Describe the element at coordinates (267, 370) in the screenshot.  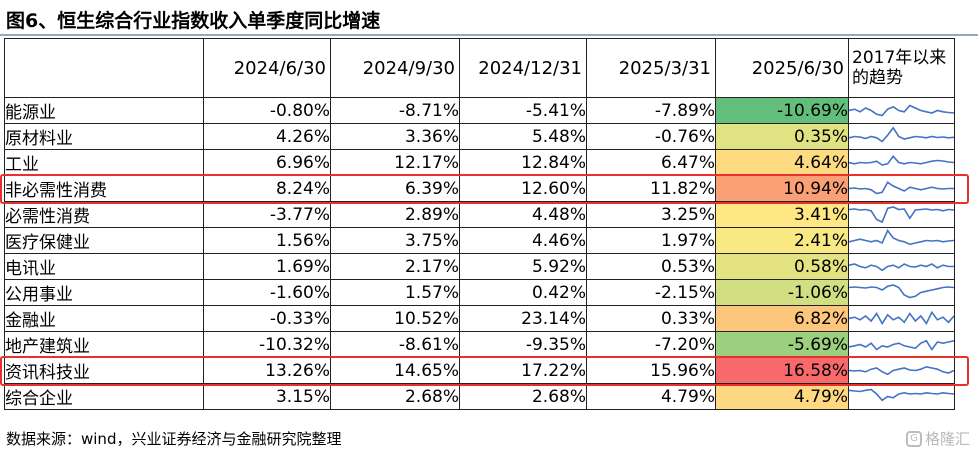
I see `value-cell: 13.26%` at that location.